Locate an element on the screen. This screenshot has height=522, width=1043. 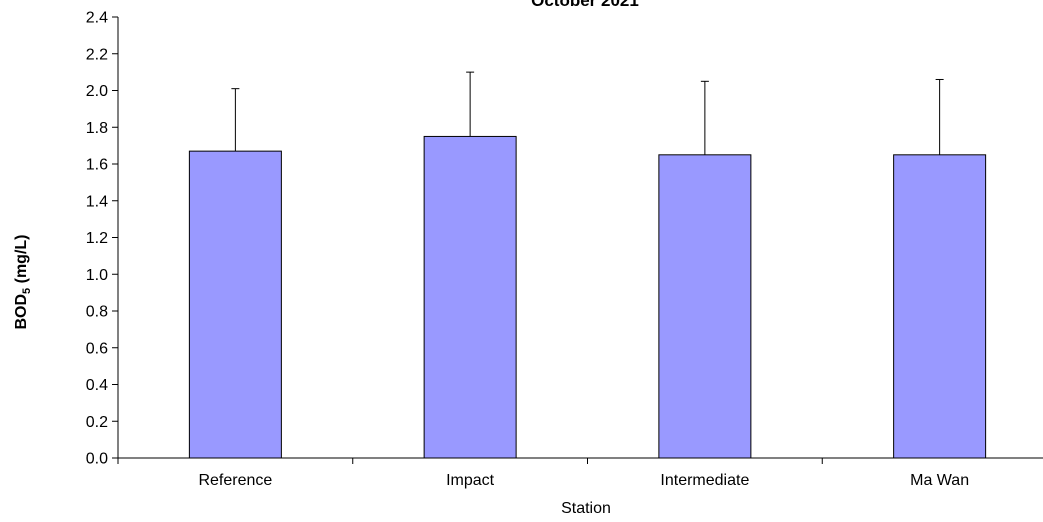
svg-text: BOD5 (mg/L) is located at coordinates (23, 281).